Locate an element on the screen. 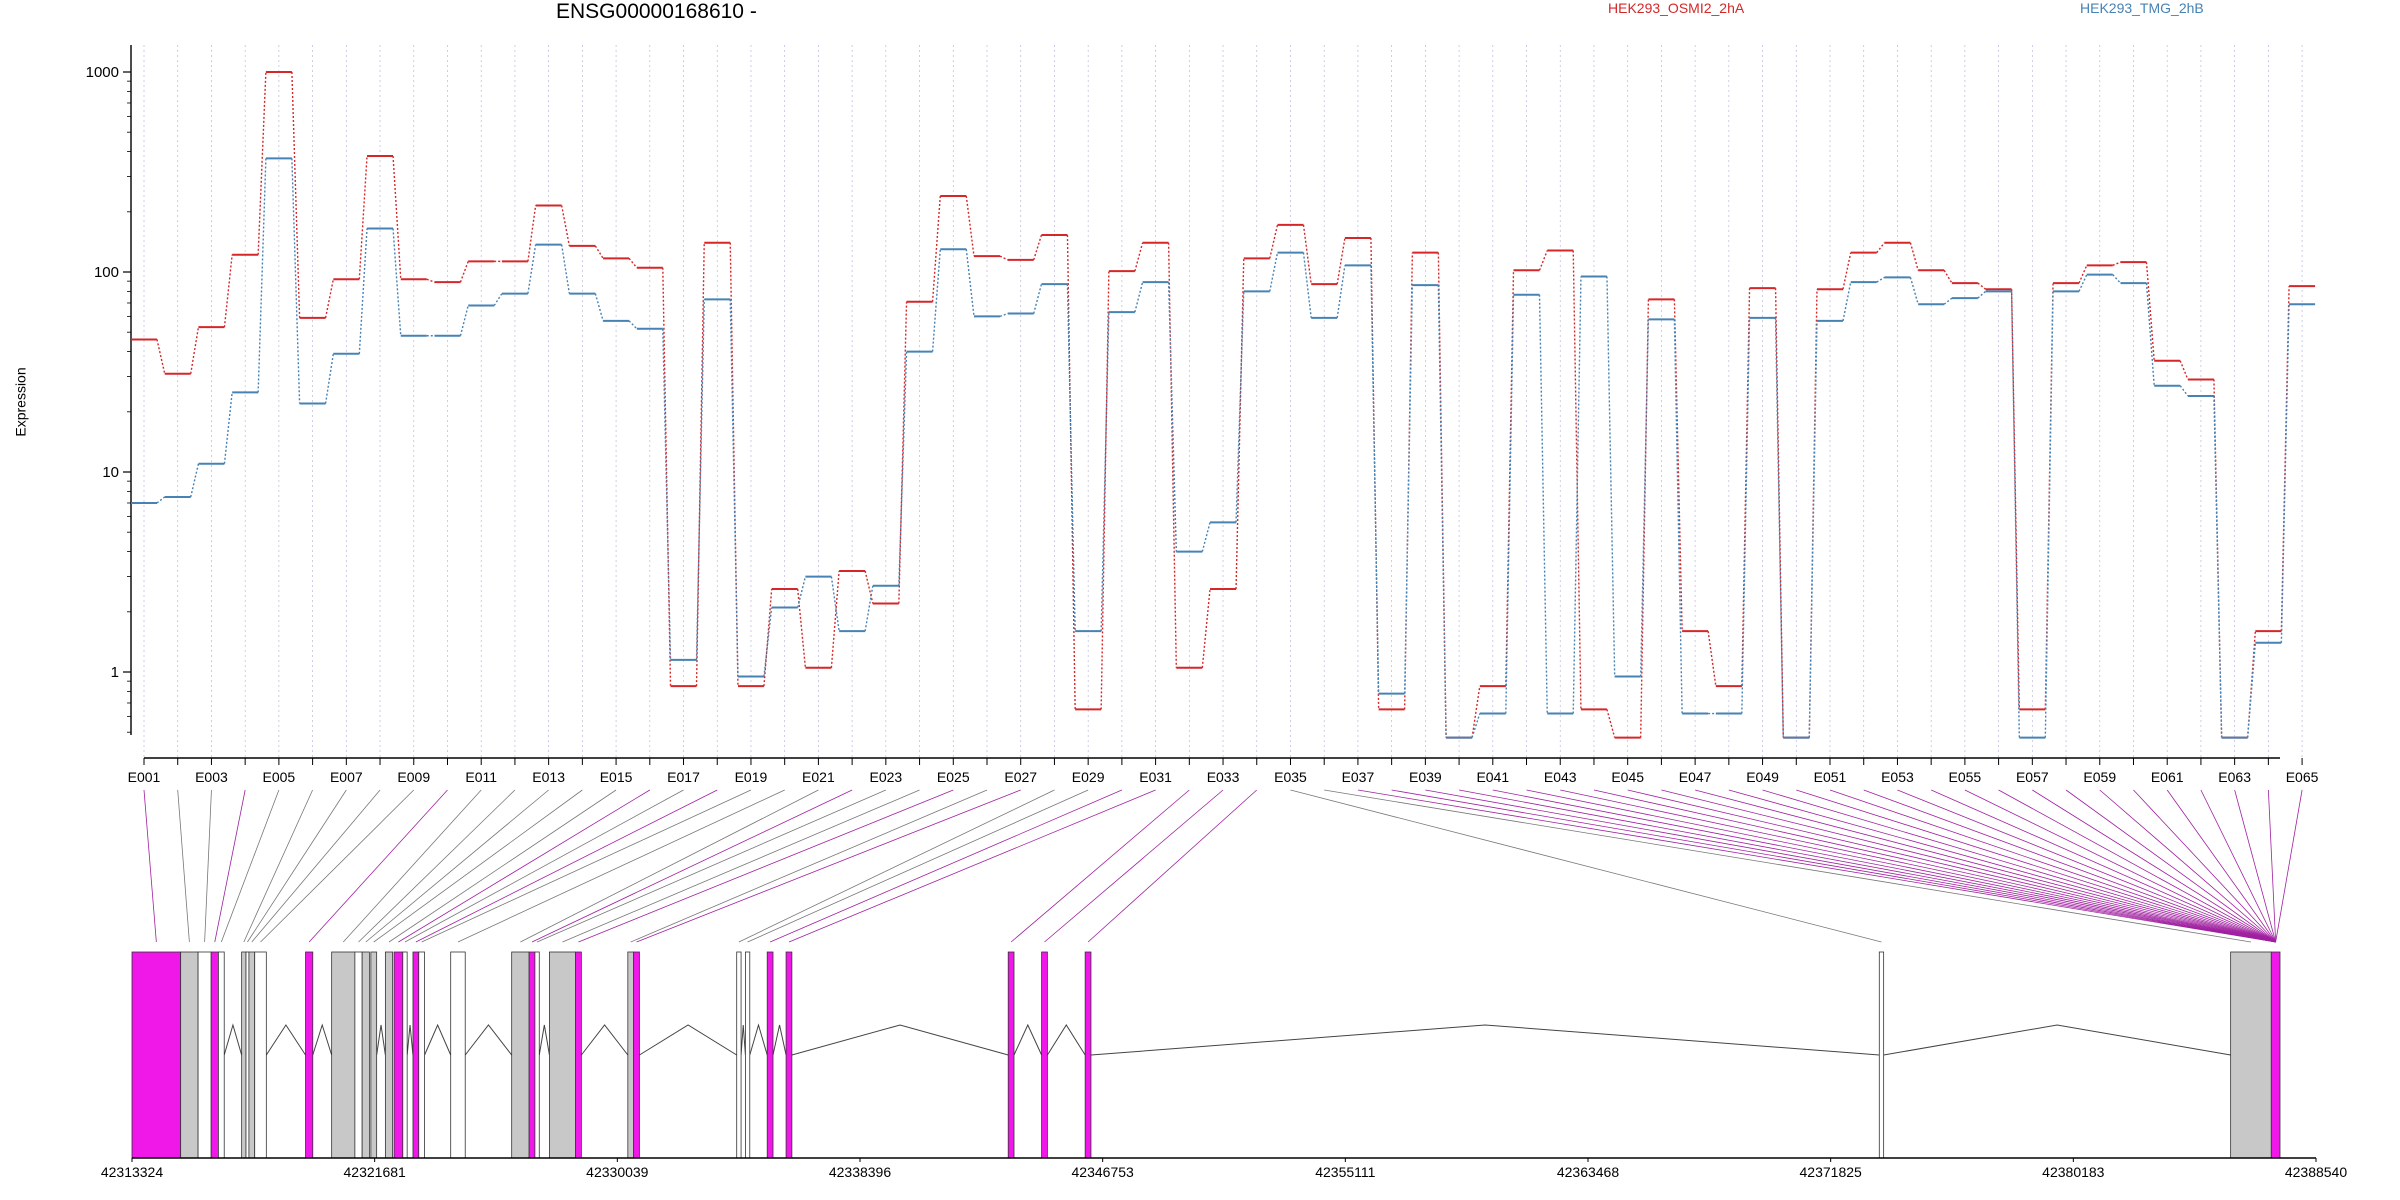  x-tick-label: E023 is located at coordinates (885, 777).